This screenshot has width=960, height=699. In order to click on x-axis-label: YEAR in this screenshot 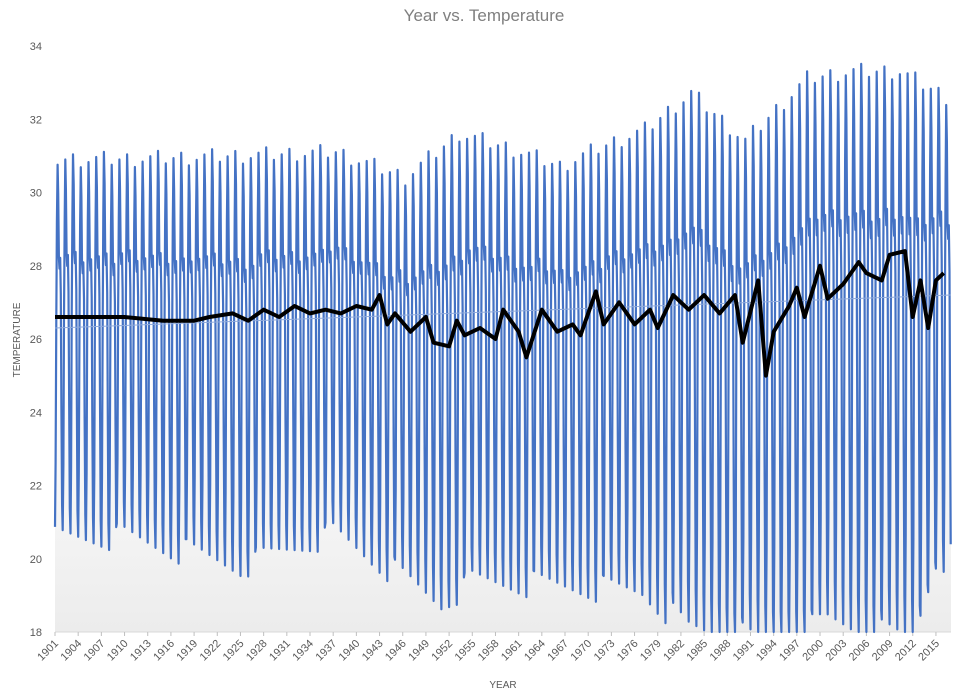, I will do `click(502, 685)`.